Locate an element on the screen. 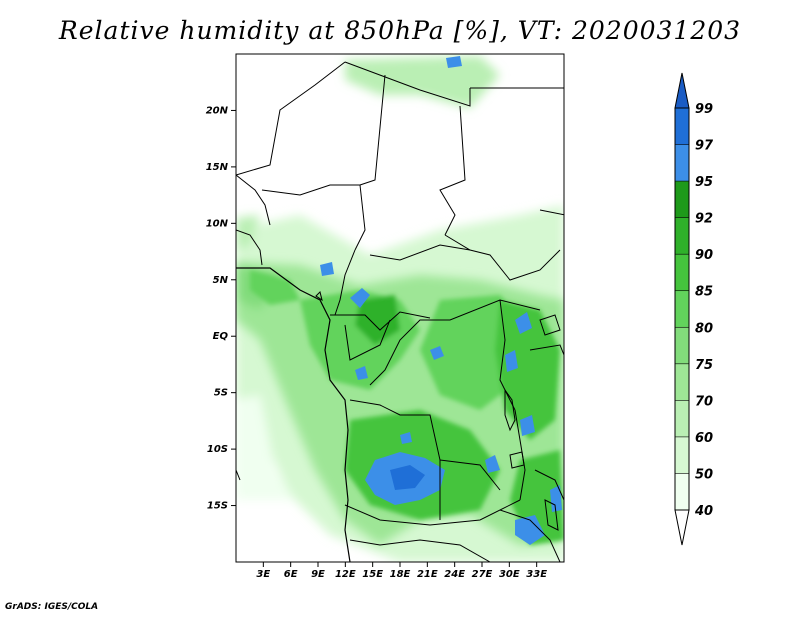  colorbar-label: 80 is located at coordinates (704, 328).